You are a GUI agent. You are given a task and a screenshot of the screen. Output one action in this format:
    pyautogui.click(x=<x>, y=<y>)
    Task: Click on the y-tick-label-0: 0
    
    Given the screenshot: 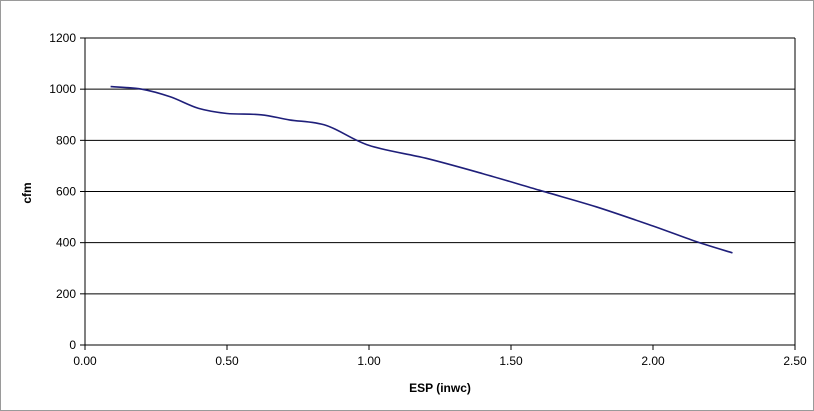 What is the action you would take?
    pyautogui.click(x=72, y=345)
    